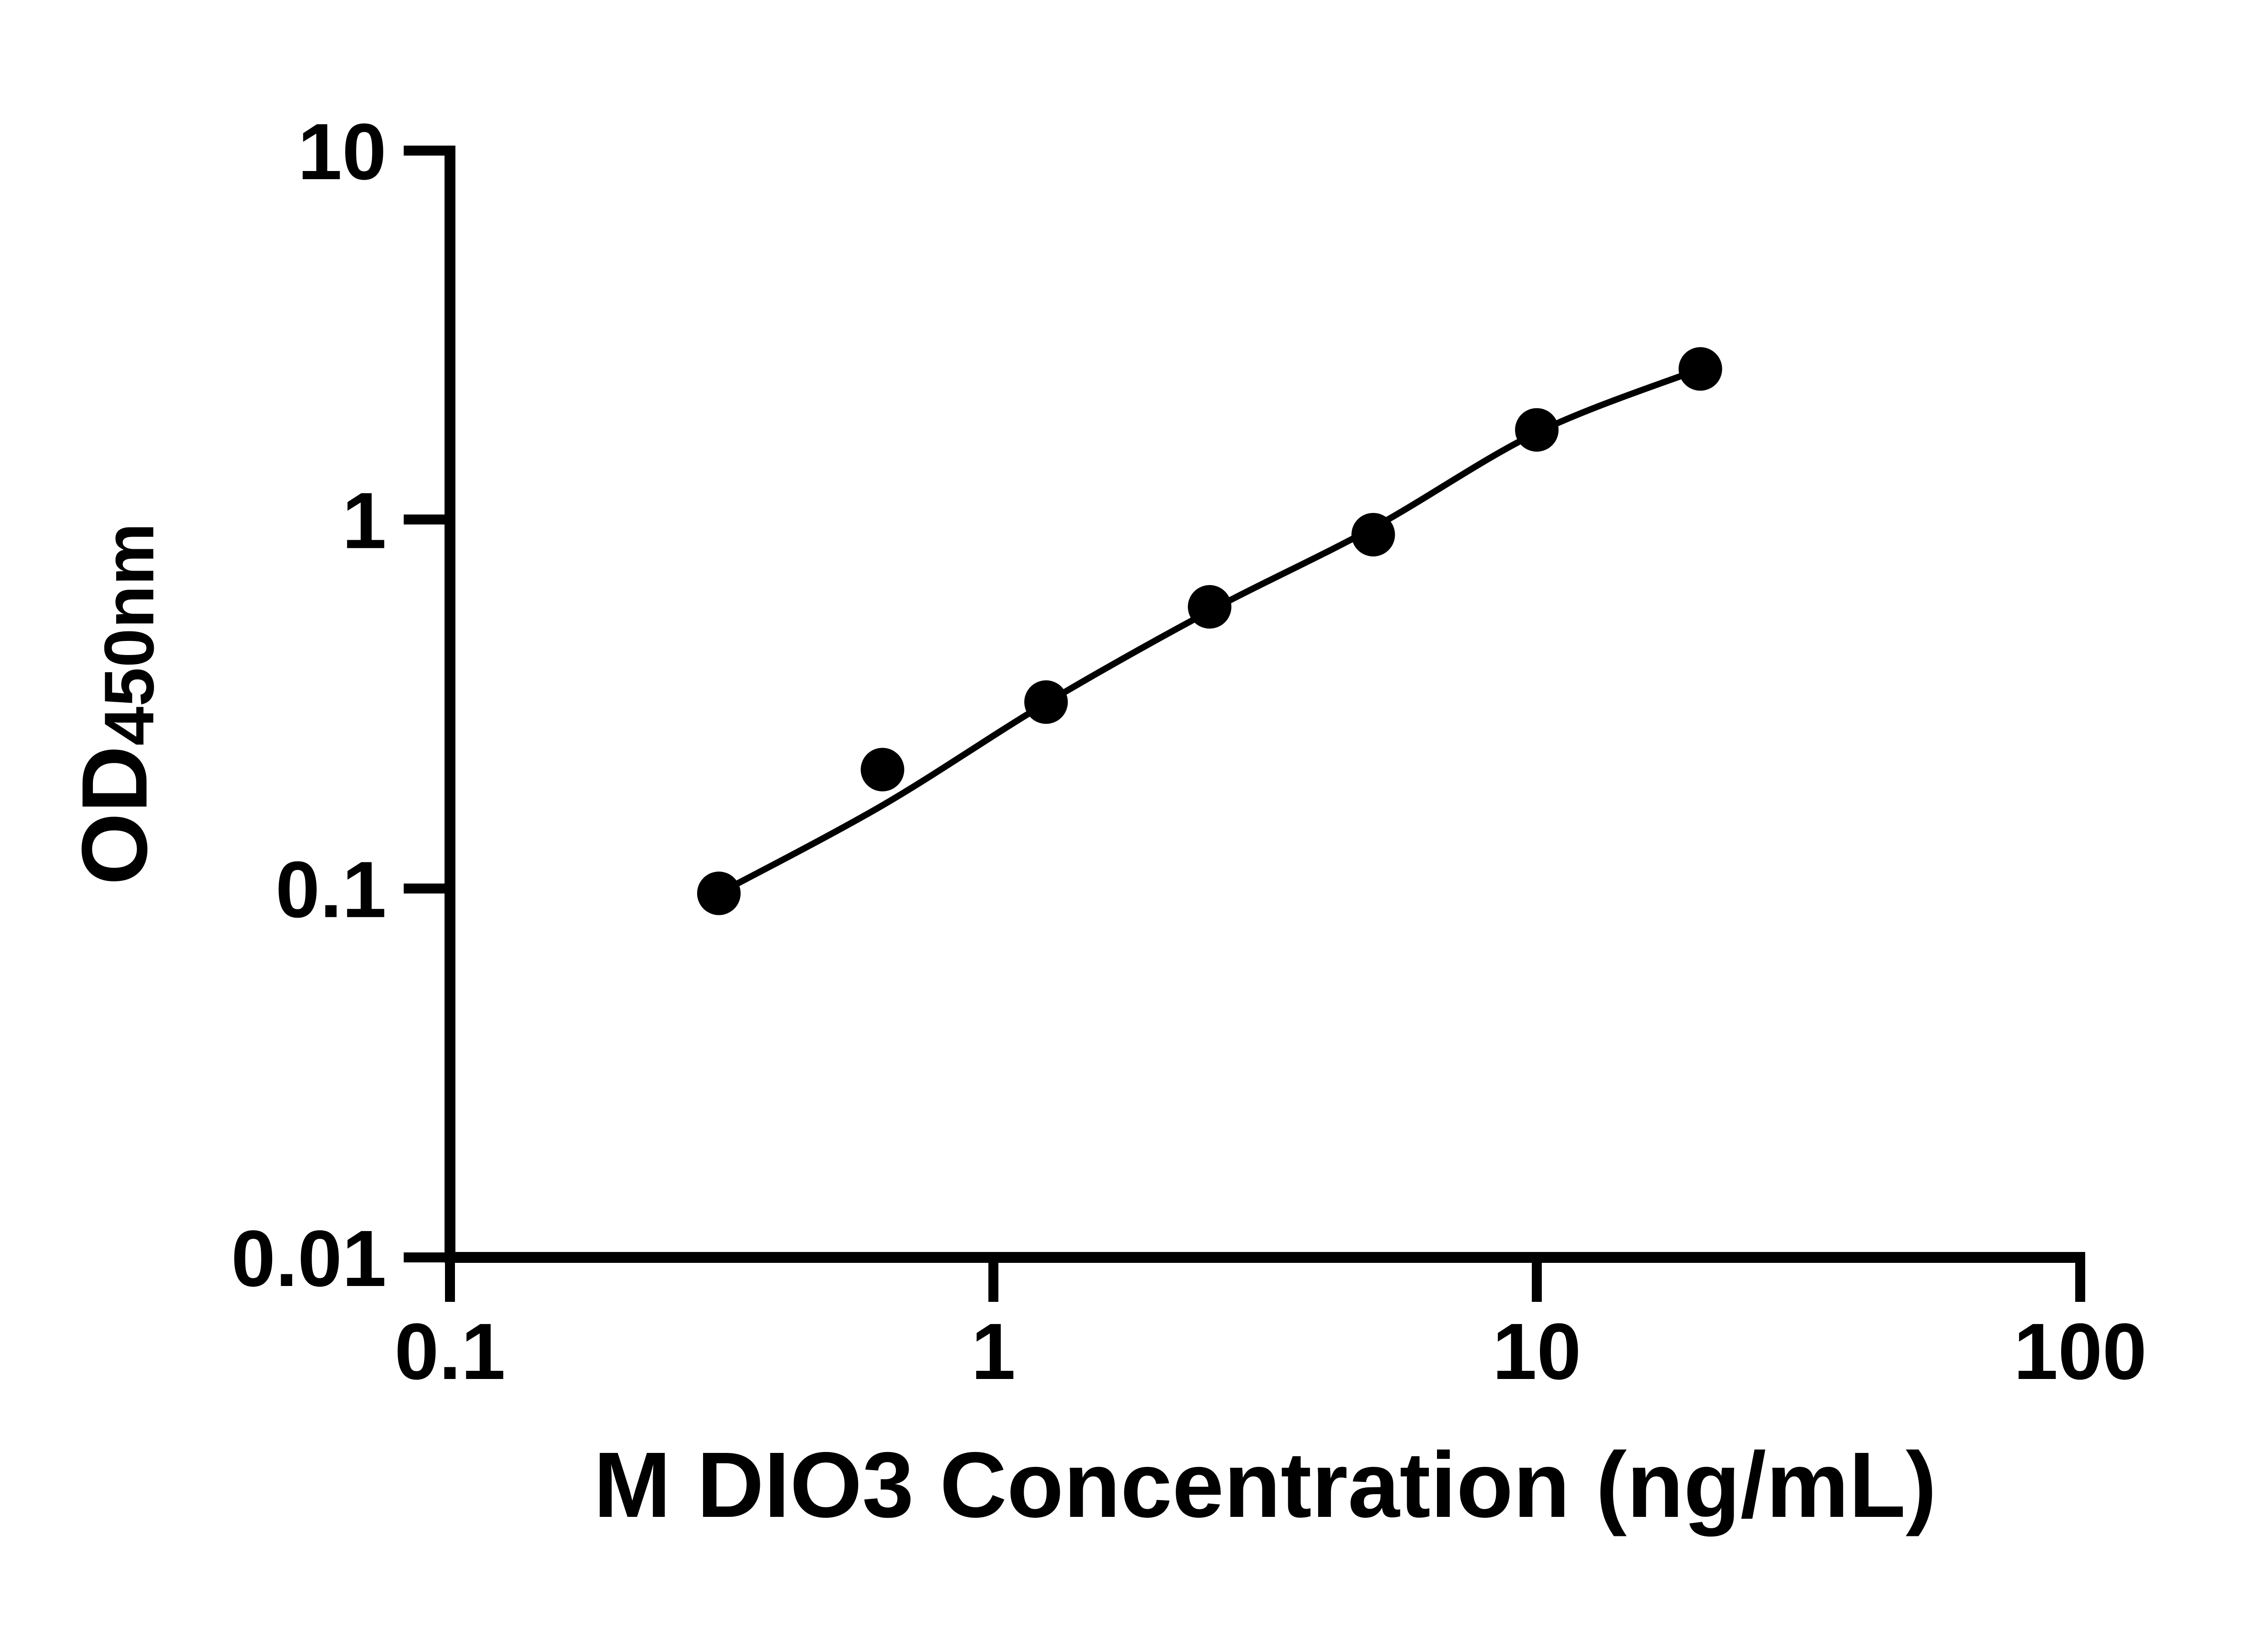  Describe the element at coordinates (342, 152) in the screenshot. I see `y-tick-label: 10` at that location.